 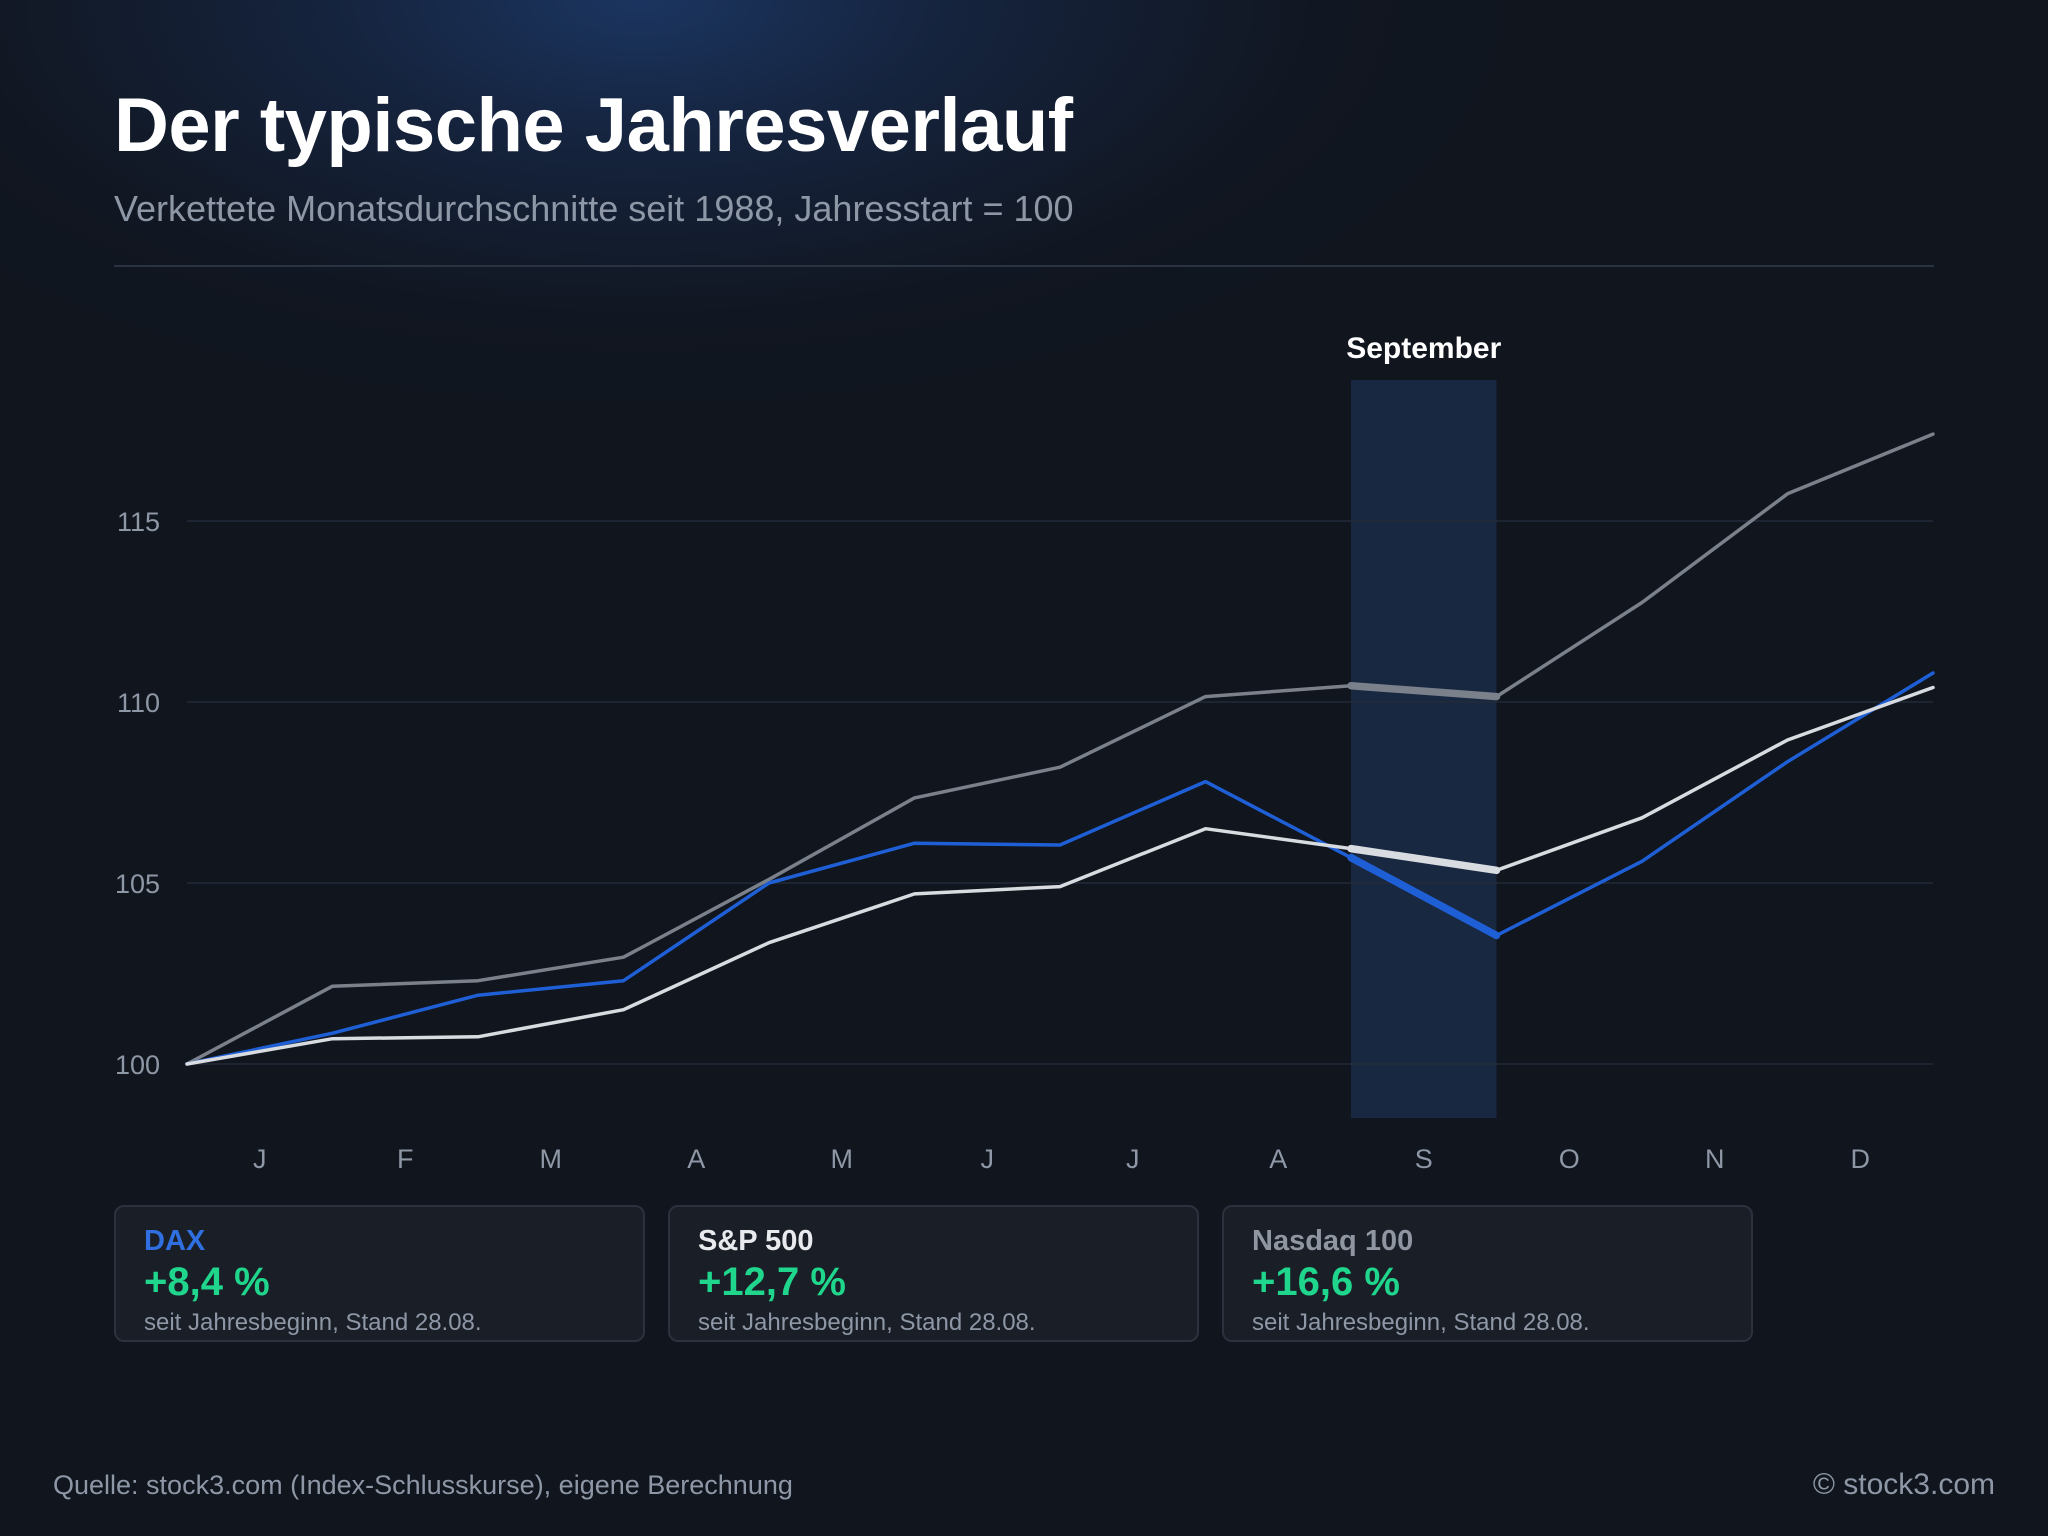 I want to click on y-tick-label: 115, so click(x=138, y=522).